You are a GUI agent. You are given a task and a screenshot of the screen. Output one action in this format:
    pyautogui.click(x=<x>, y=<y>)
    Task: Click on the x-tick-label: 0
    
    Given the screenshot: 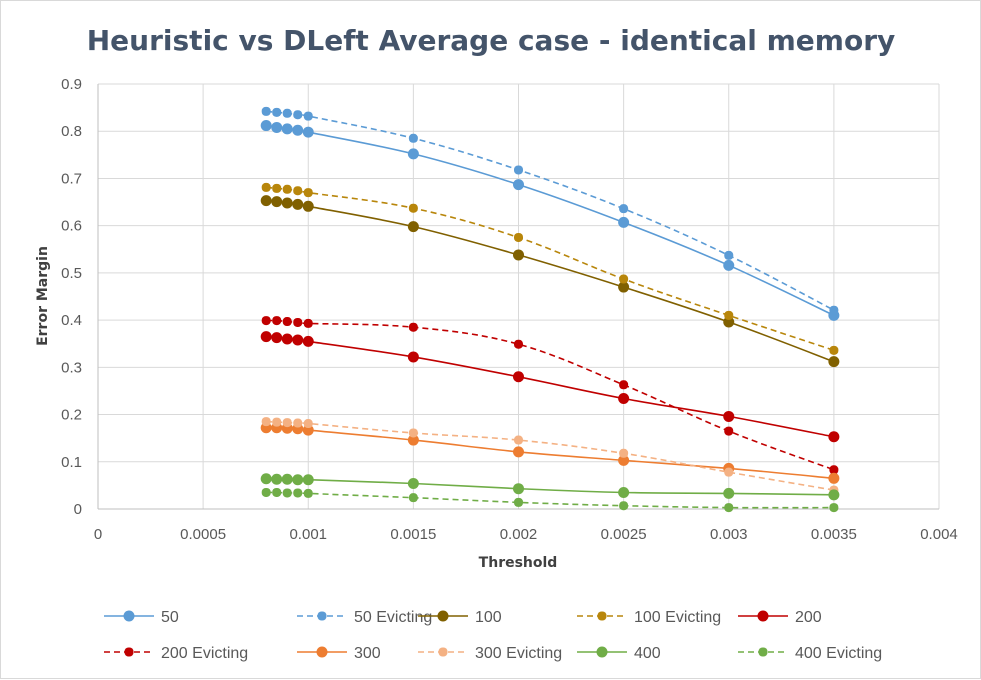 What is the action you would take?
    pyautogui.click(x=98, y=534)
    